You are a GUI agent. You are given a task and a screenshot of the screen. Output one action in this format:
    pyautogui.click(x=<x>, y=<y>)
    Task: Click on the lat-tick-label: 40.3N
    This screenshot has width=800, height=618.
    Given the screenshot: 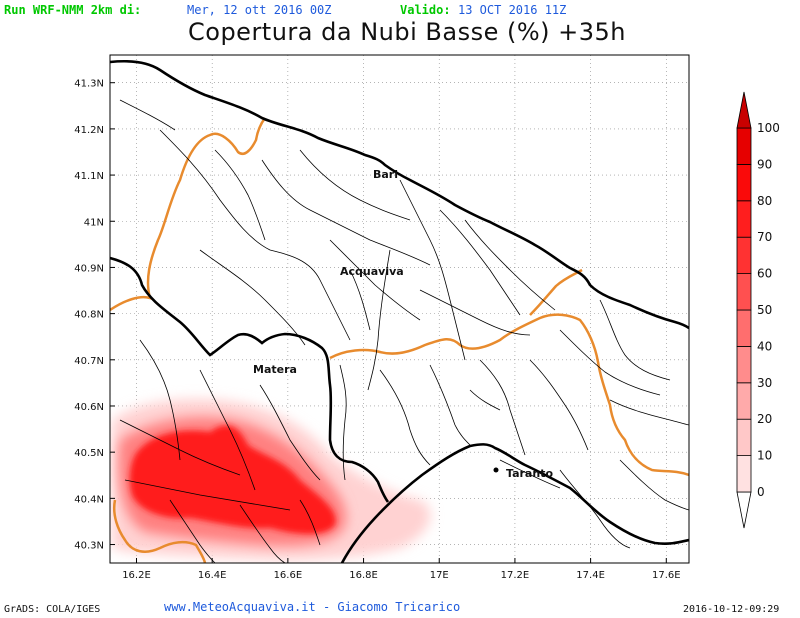 What is the action you would take?
    pyautogui.click(x=89, y=546)
    